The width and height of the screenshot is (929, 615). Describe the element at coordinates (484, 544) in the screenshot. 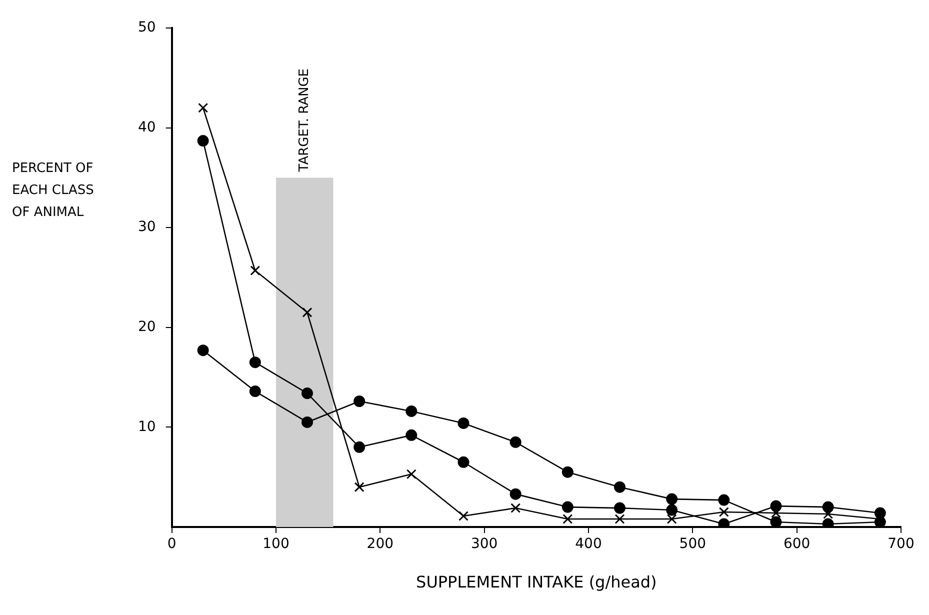

I see `x-tick-label: 300` at that location.